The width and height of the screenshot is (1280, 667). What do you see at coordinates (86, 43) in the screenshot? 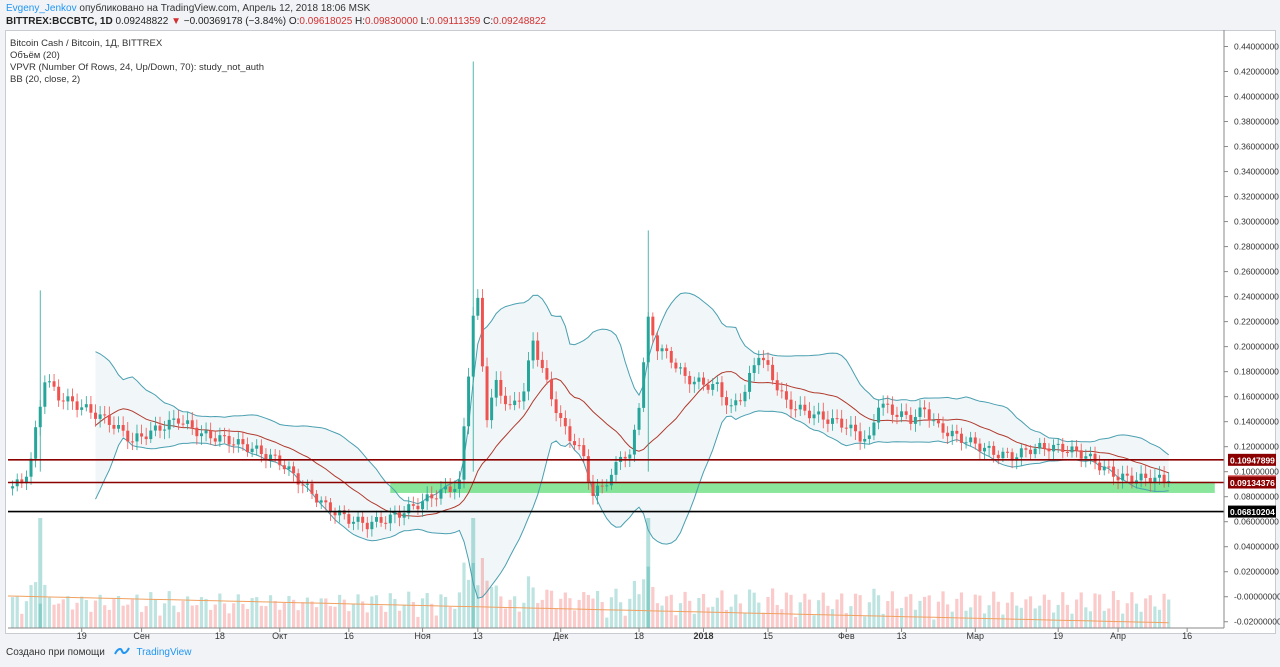
I see `legend-title: Bitcoin Cash / Bitcoin, 1Д, BITTREX` at bounding box center [86, 43].